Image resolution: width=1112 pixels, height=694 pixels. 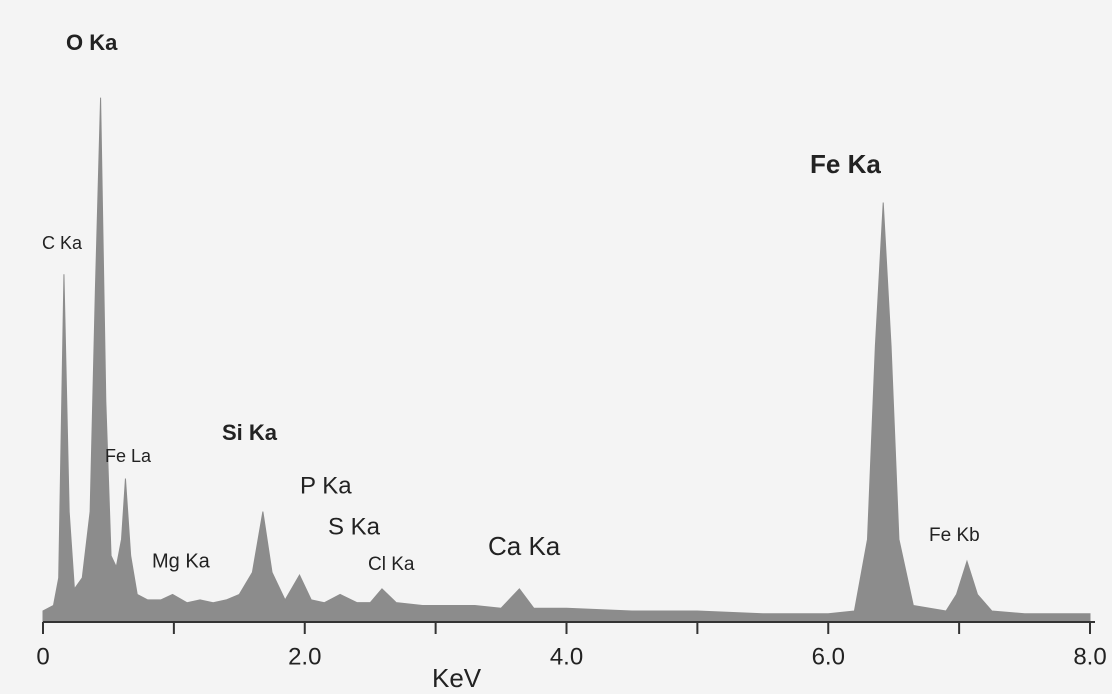 I want to click on peak-label: S Ka, so click(x=354, y=526).